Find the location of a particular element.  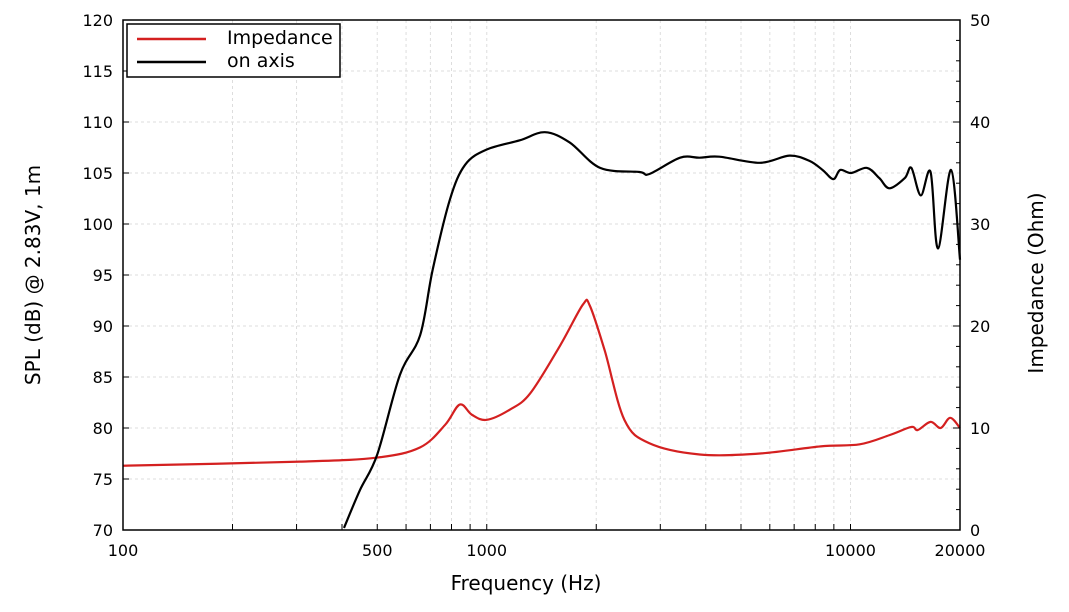

y2-tick-label: 0 is located at coordinates (975, 530).